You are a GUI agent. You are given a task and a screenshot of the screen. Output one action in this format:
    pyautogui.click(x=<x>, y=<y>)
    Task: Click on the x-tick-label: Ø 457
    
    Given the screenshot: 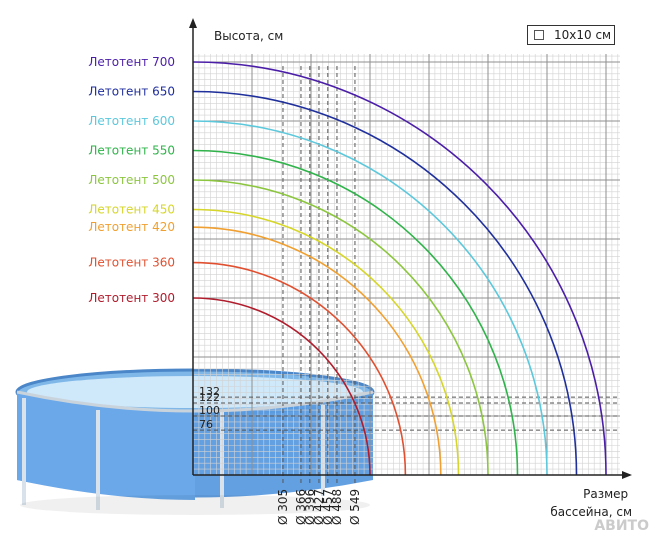 What is the action you would take?
    pyautogui.click(x=328, y=507)
    